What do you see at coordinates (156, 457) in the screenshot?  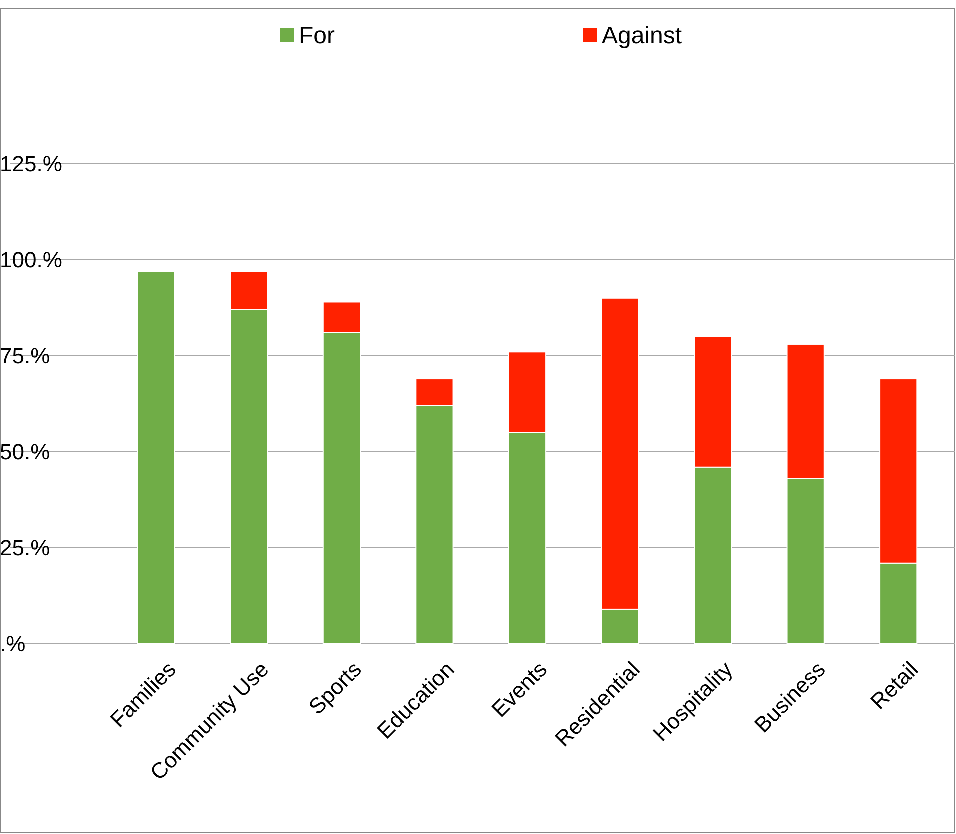 I see `bar` at bounding box center [156, 457].